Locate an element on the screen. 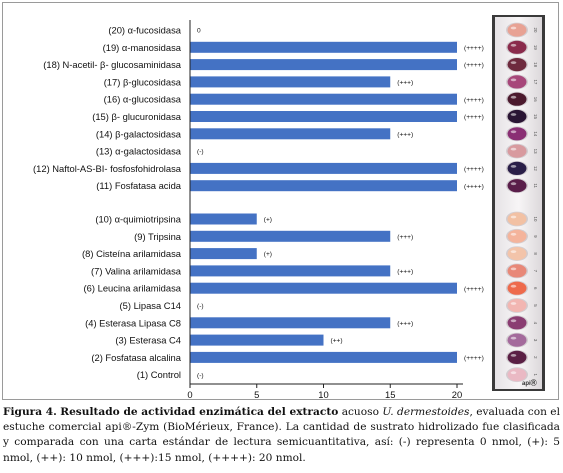 The width and height of the screenshot is (563, 473). well-number: 13 is located at coordinates (535, 151).